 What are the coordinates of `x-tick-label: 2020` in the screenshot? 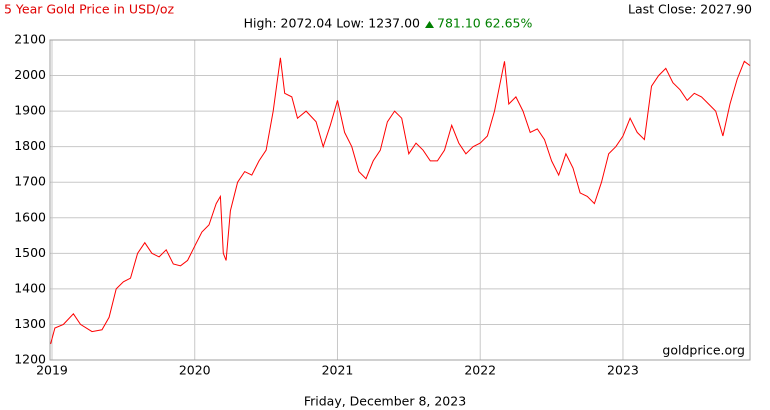 It's located at (195, 370).